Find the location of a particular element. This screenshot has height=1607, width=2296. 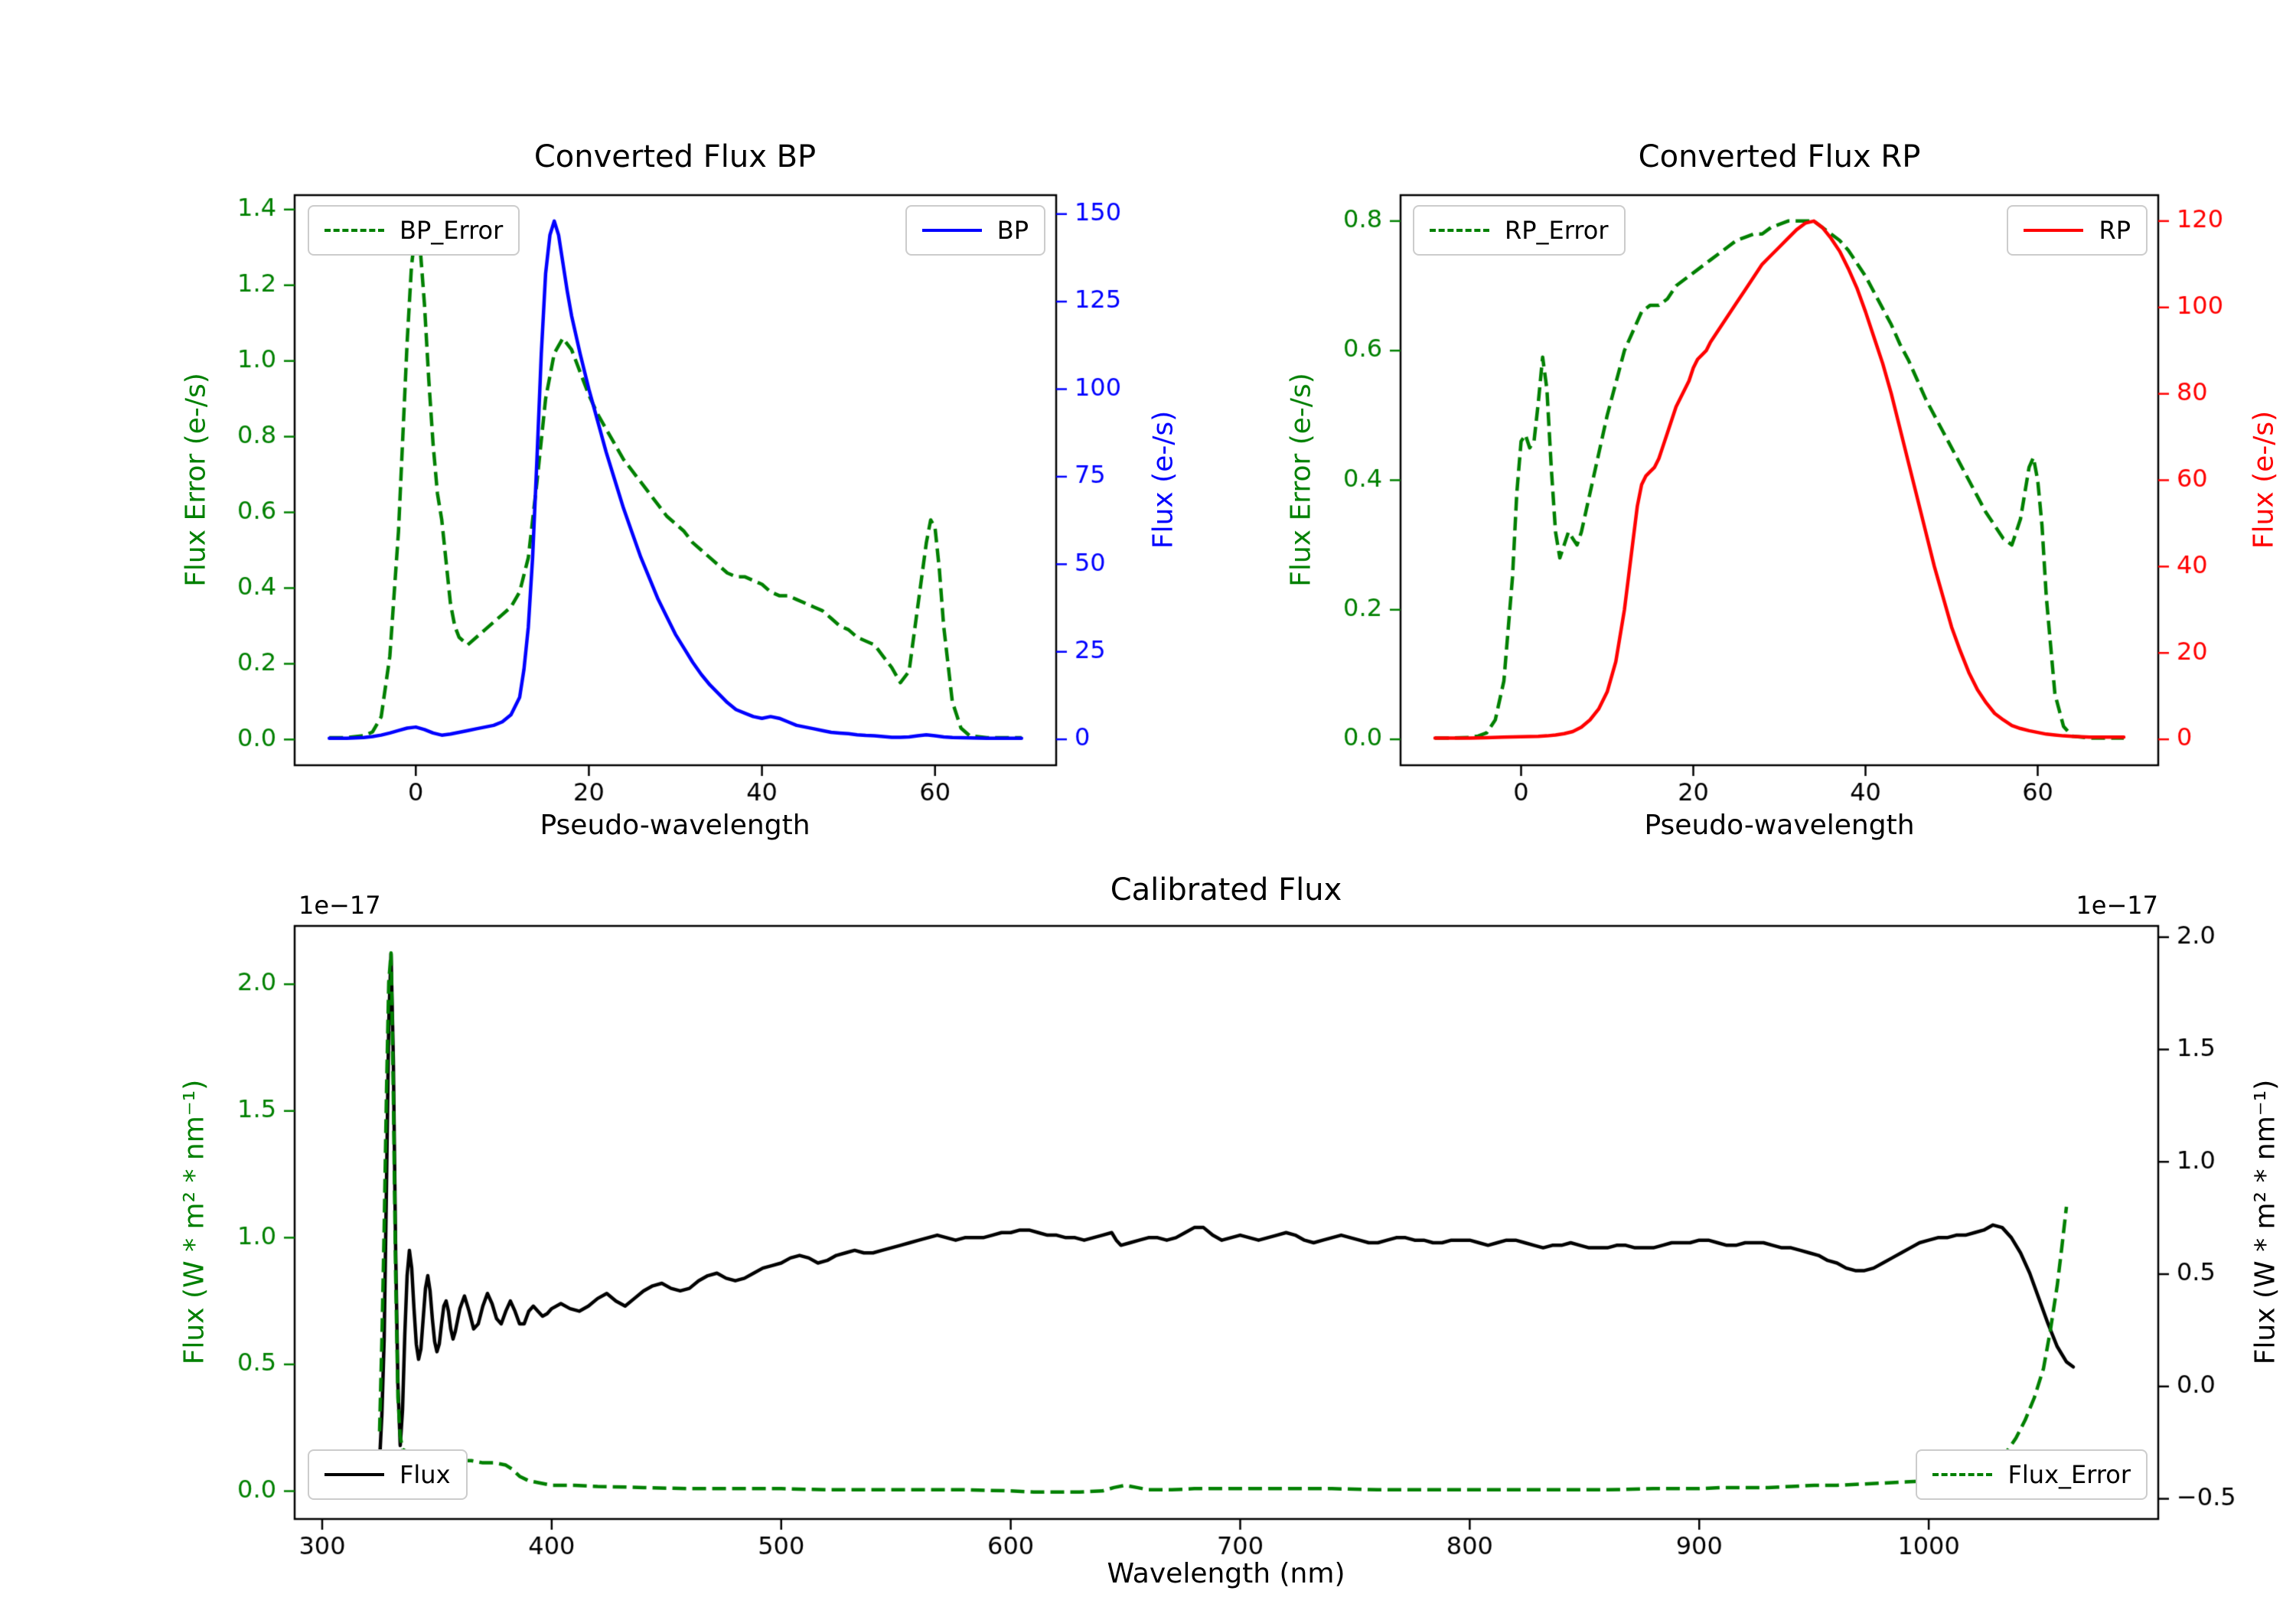

legend-rp: RP is located at coordinates (2077, 231).